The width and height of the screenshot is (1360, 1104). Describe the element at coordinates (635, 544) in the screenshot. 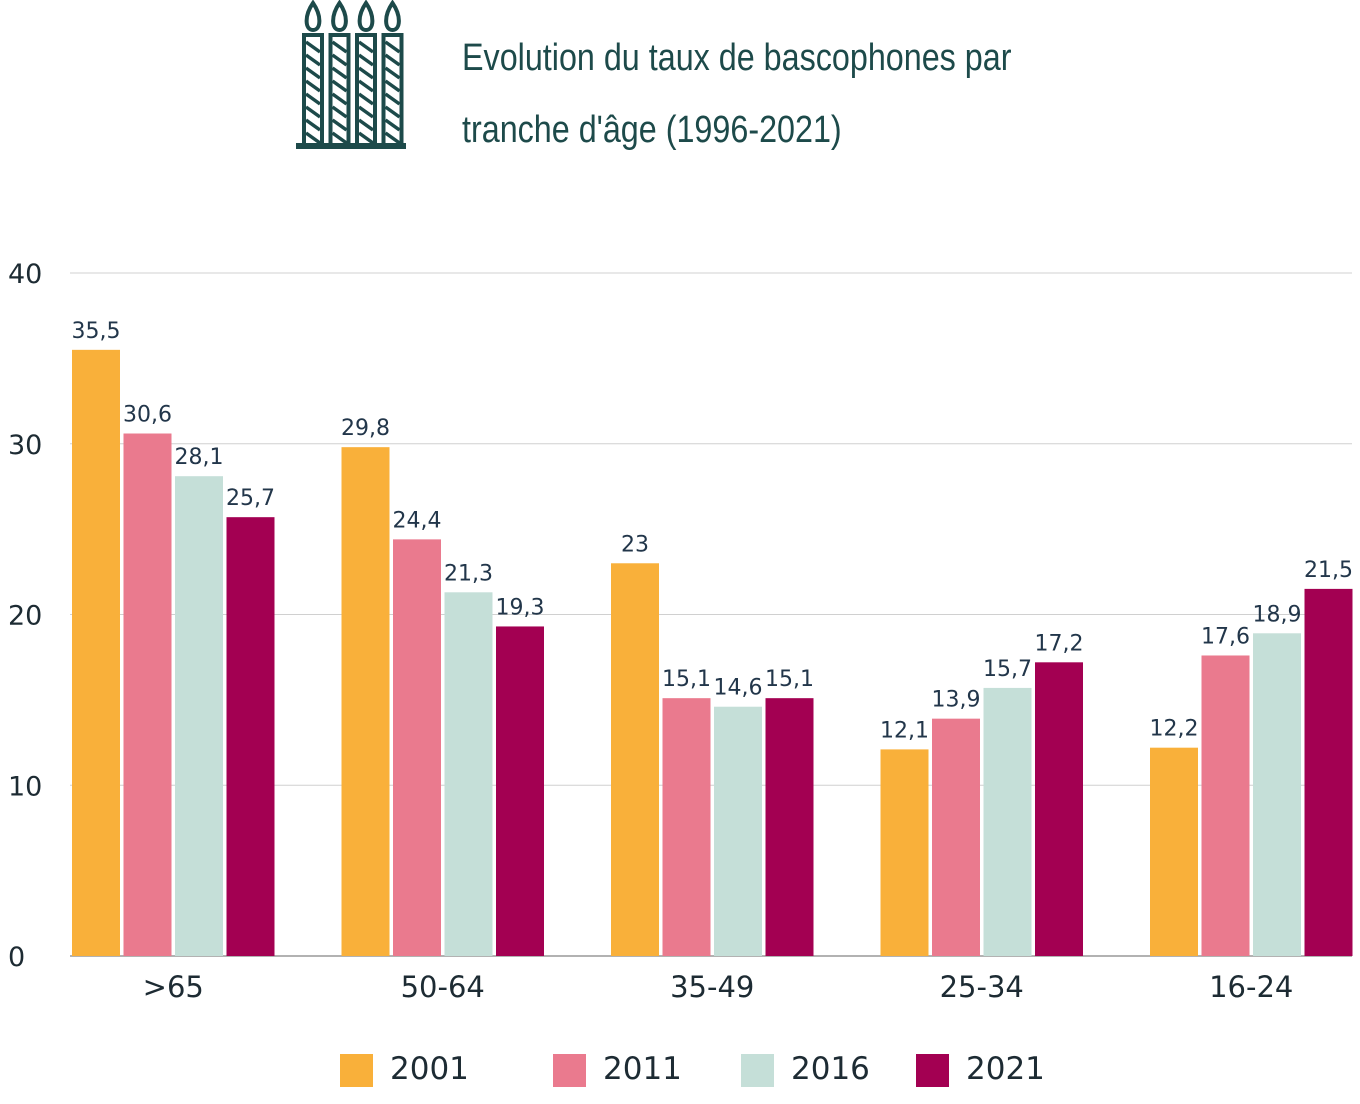

I see `data-label: 23` at that location.